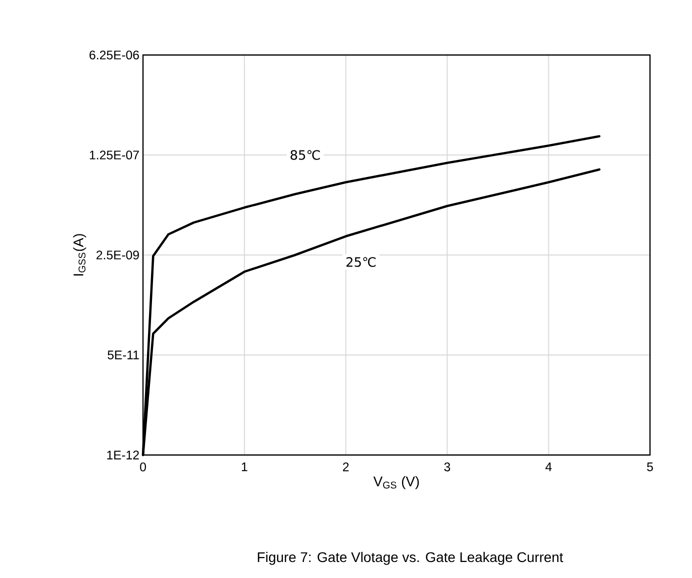 This screenshot has width=692, height=578. I want to click on x-tick-label: 5, so click(650, 467).